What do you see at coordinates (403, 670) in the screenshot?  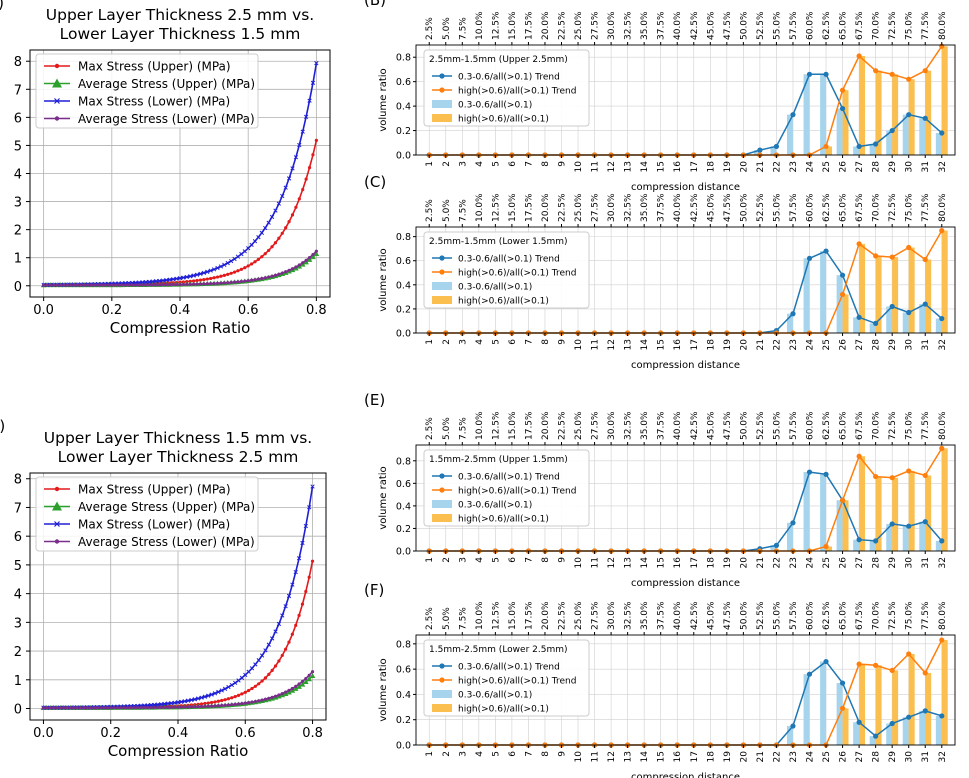 I see `y-tick-label: 0.6` at bounding box center [403, 670].